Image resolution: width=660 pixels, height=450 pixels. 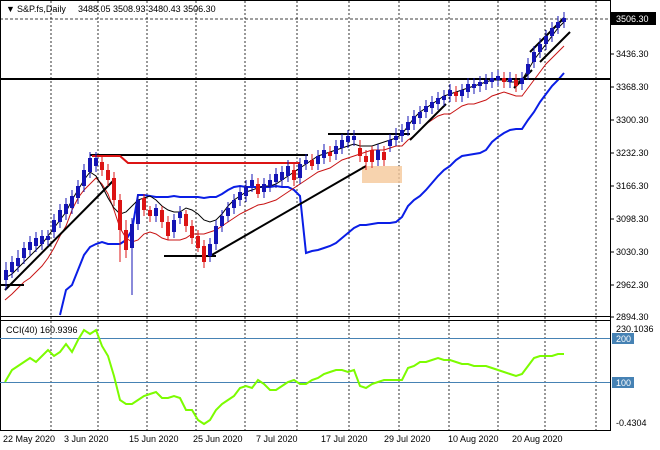 I want to click on price-tick-label: 3030.30, so click(x=632, y=252).